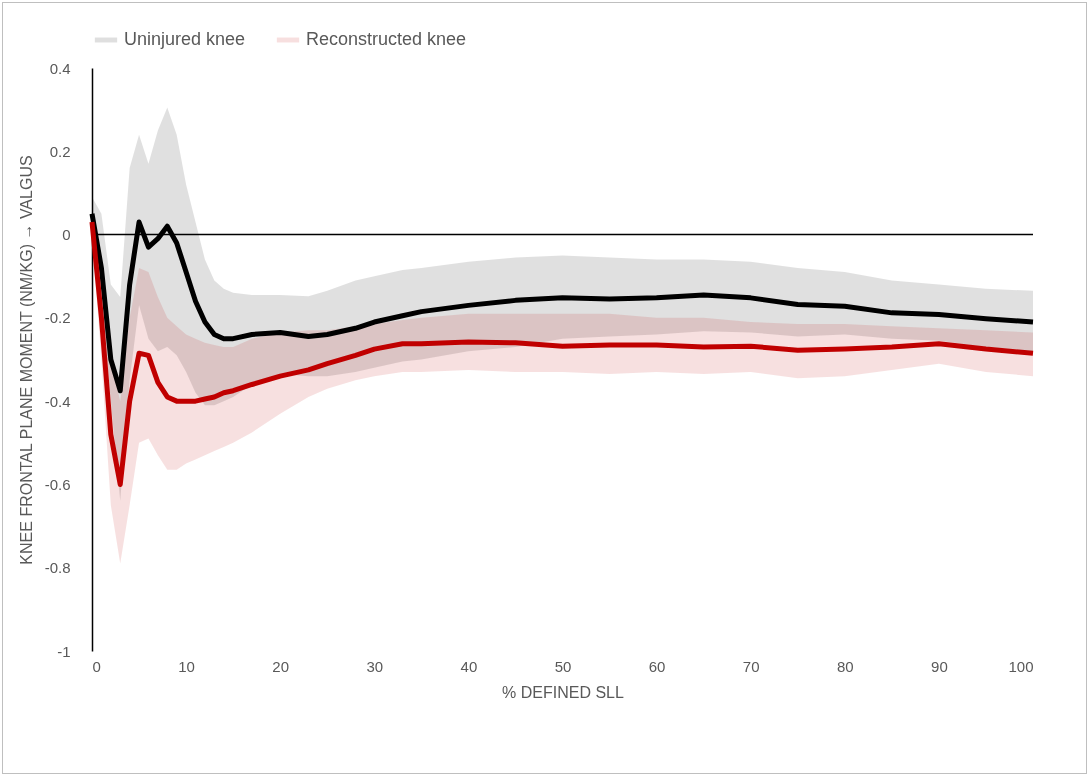 Image resolution: width=1091 pixels, height=778 pixels. What do you see at coordinates (1021, 666) in the screenshot?
I see `x-tick-label: 100` at bounding box center [1021, 666].